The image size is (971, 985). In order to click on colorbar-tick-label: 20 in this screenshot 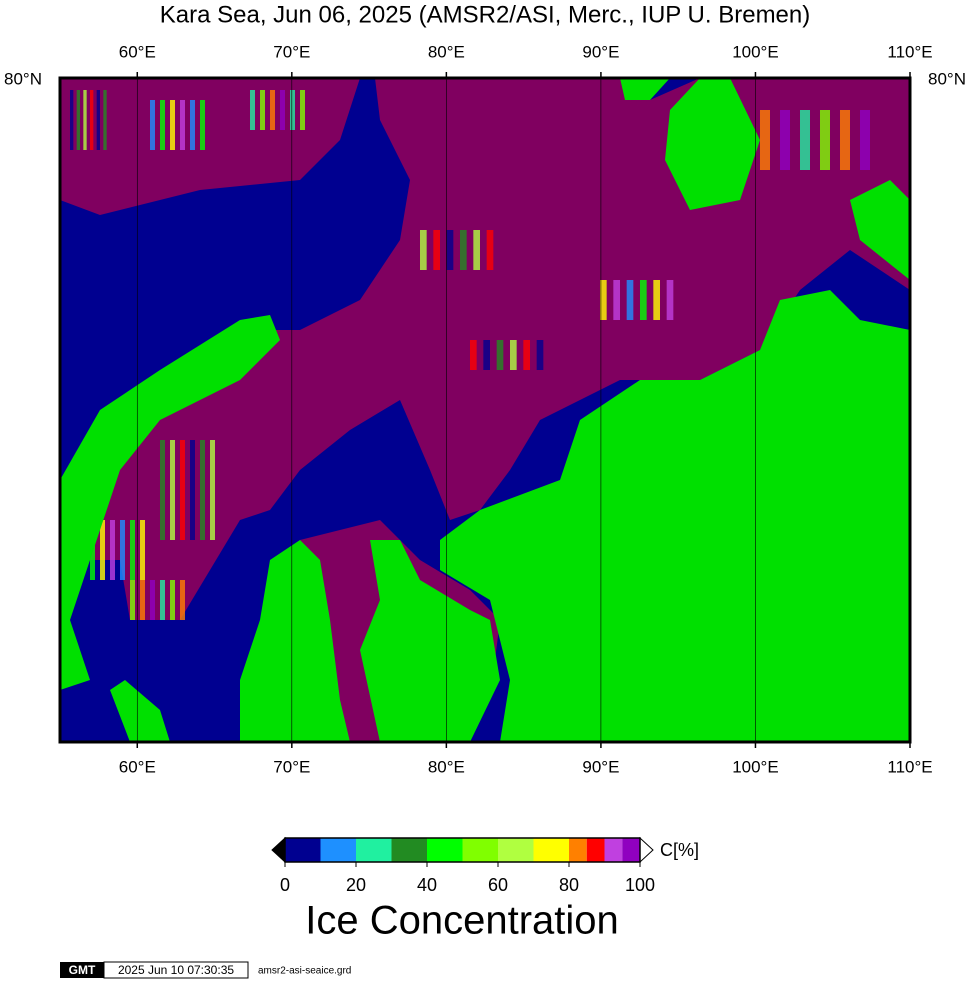, I will do `click(356, 885)`.